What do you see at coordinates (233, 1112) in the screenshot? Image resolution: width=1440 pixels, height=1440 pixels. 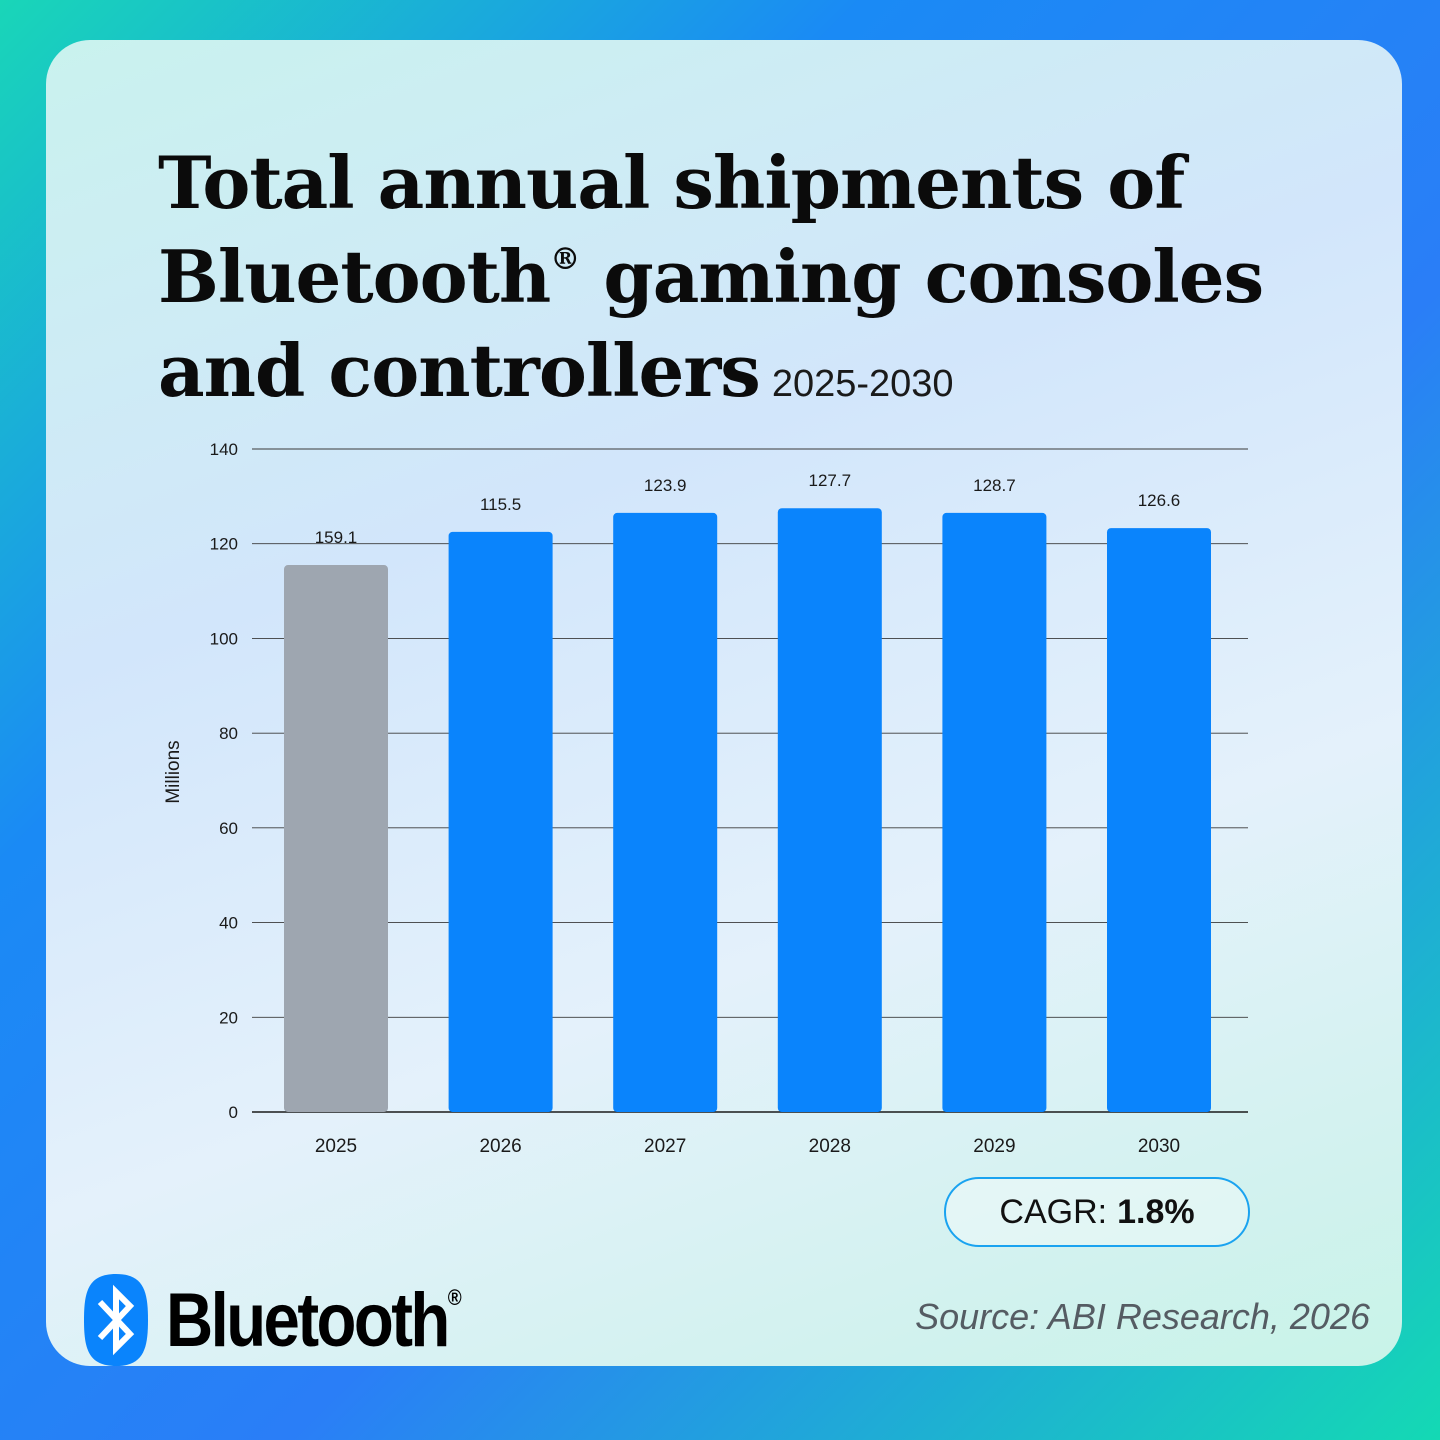 I see `y-tick-label: 0` at bounding box center [233, 1112].